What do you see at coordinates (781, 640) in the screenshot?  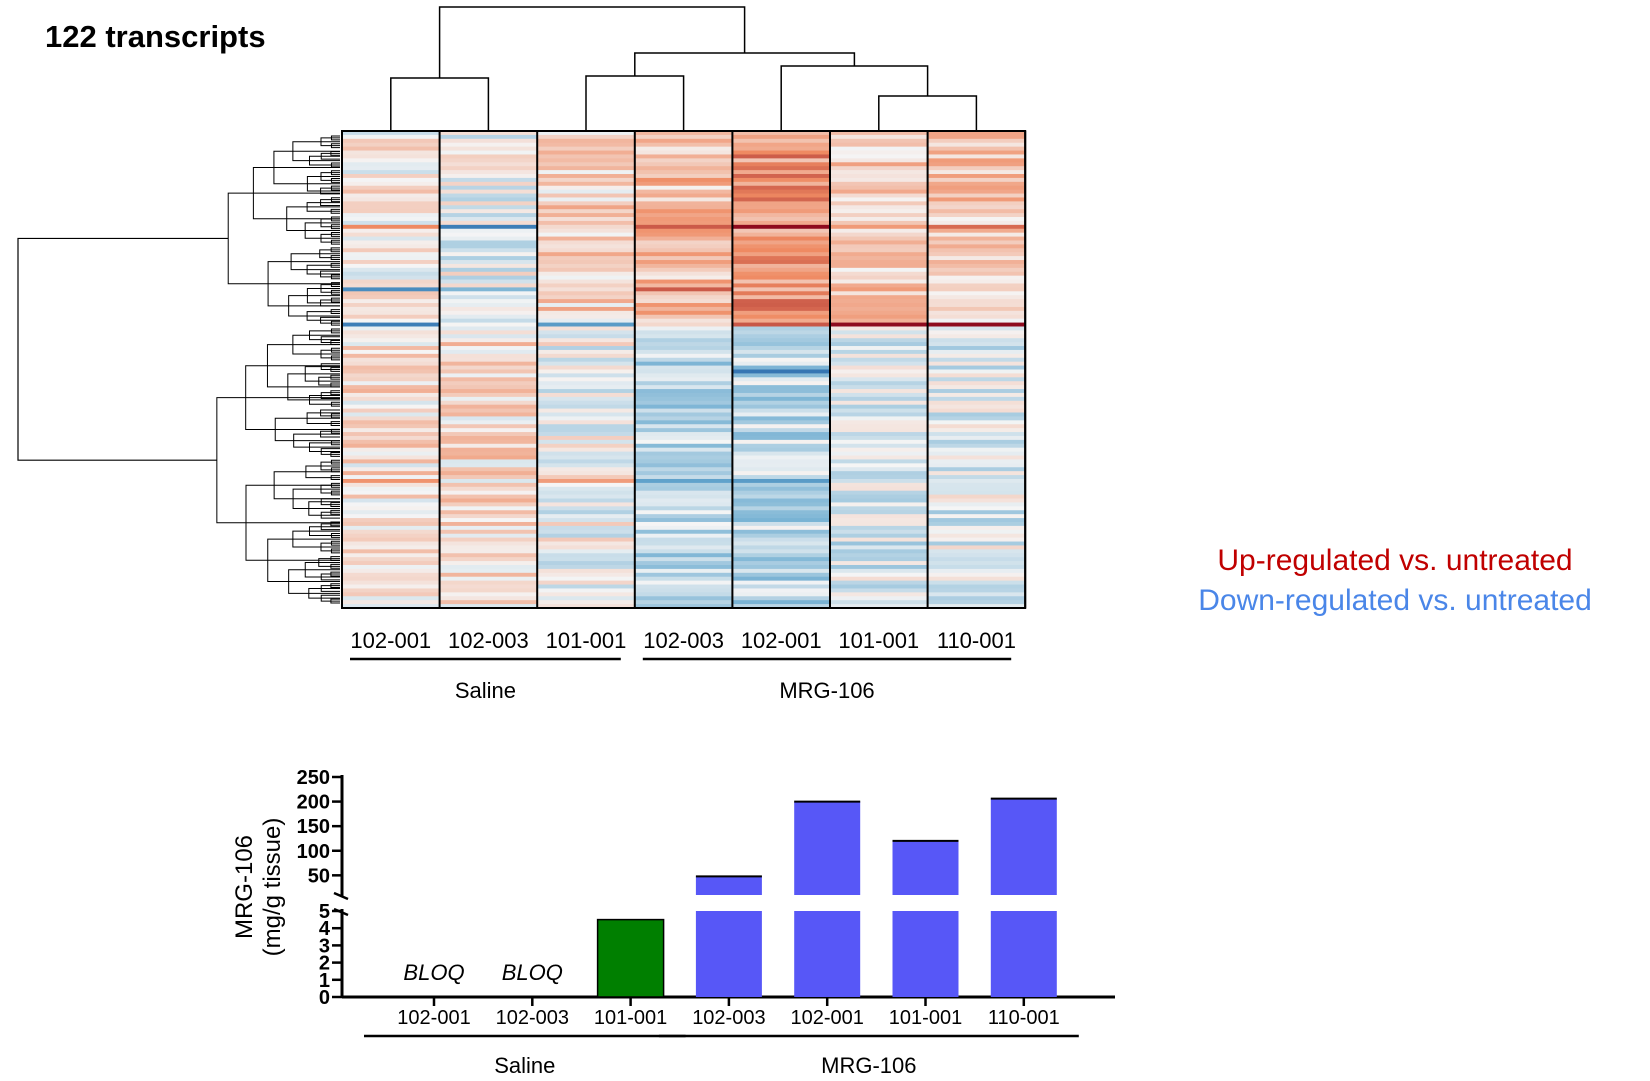 I see `heatmap-column-label: 102-001` at bounding box center [781, 640].